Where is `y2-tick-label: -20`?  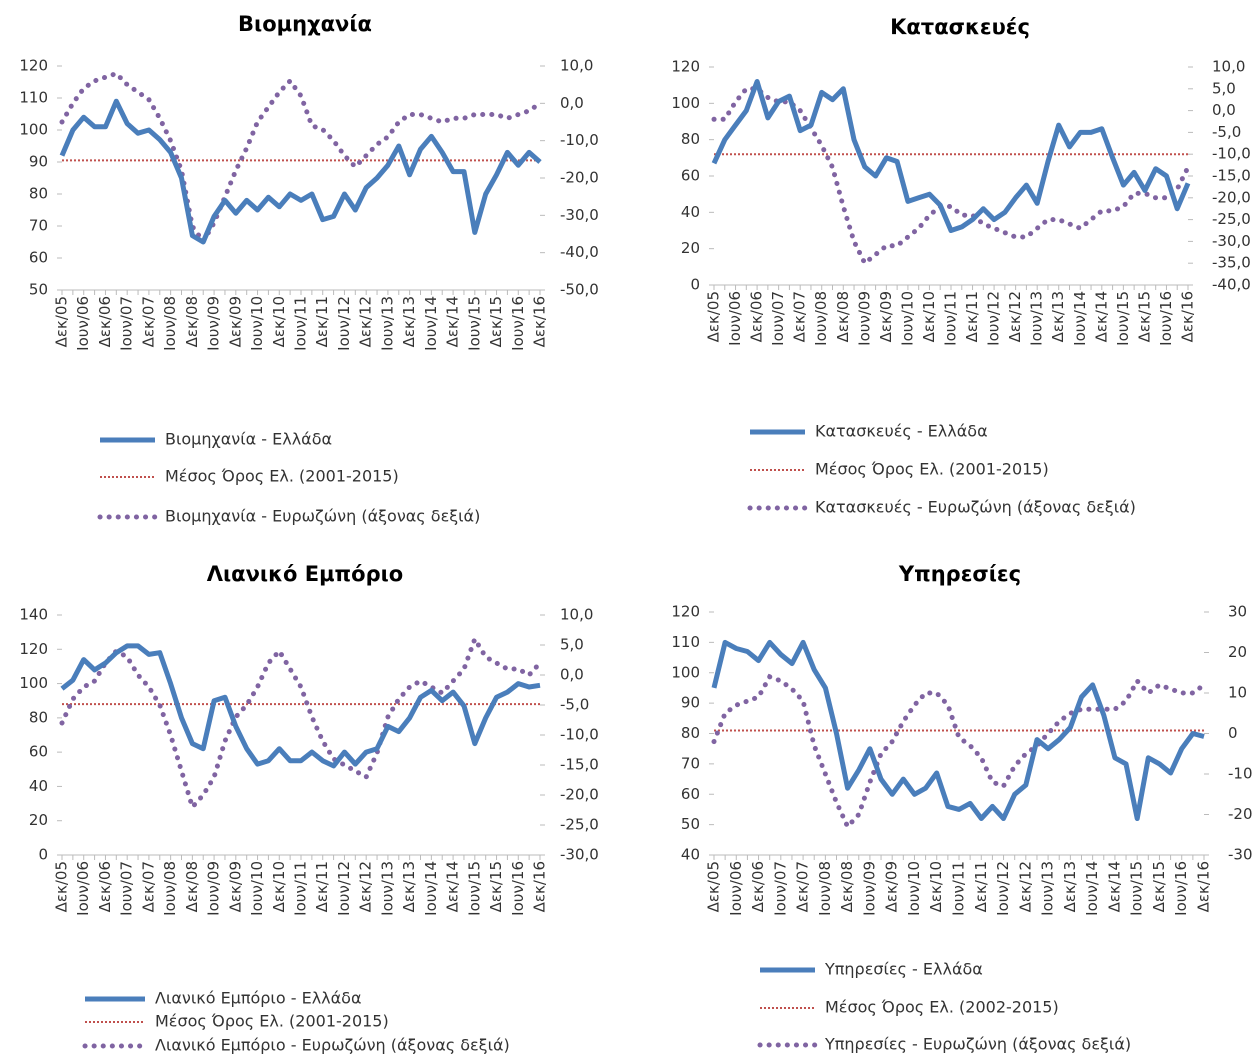 y2-tick-label: -20 is located at coordinates (1240, 814).